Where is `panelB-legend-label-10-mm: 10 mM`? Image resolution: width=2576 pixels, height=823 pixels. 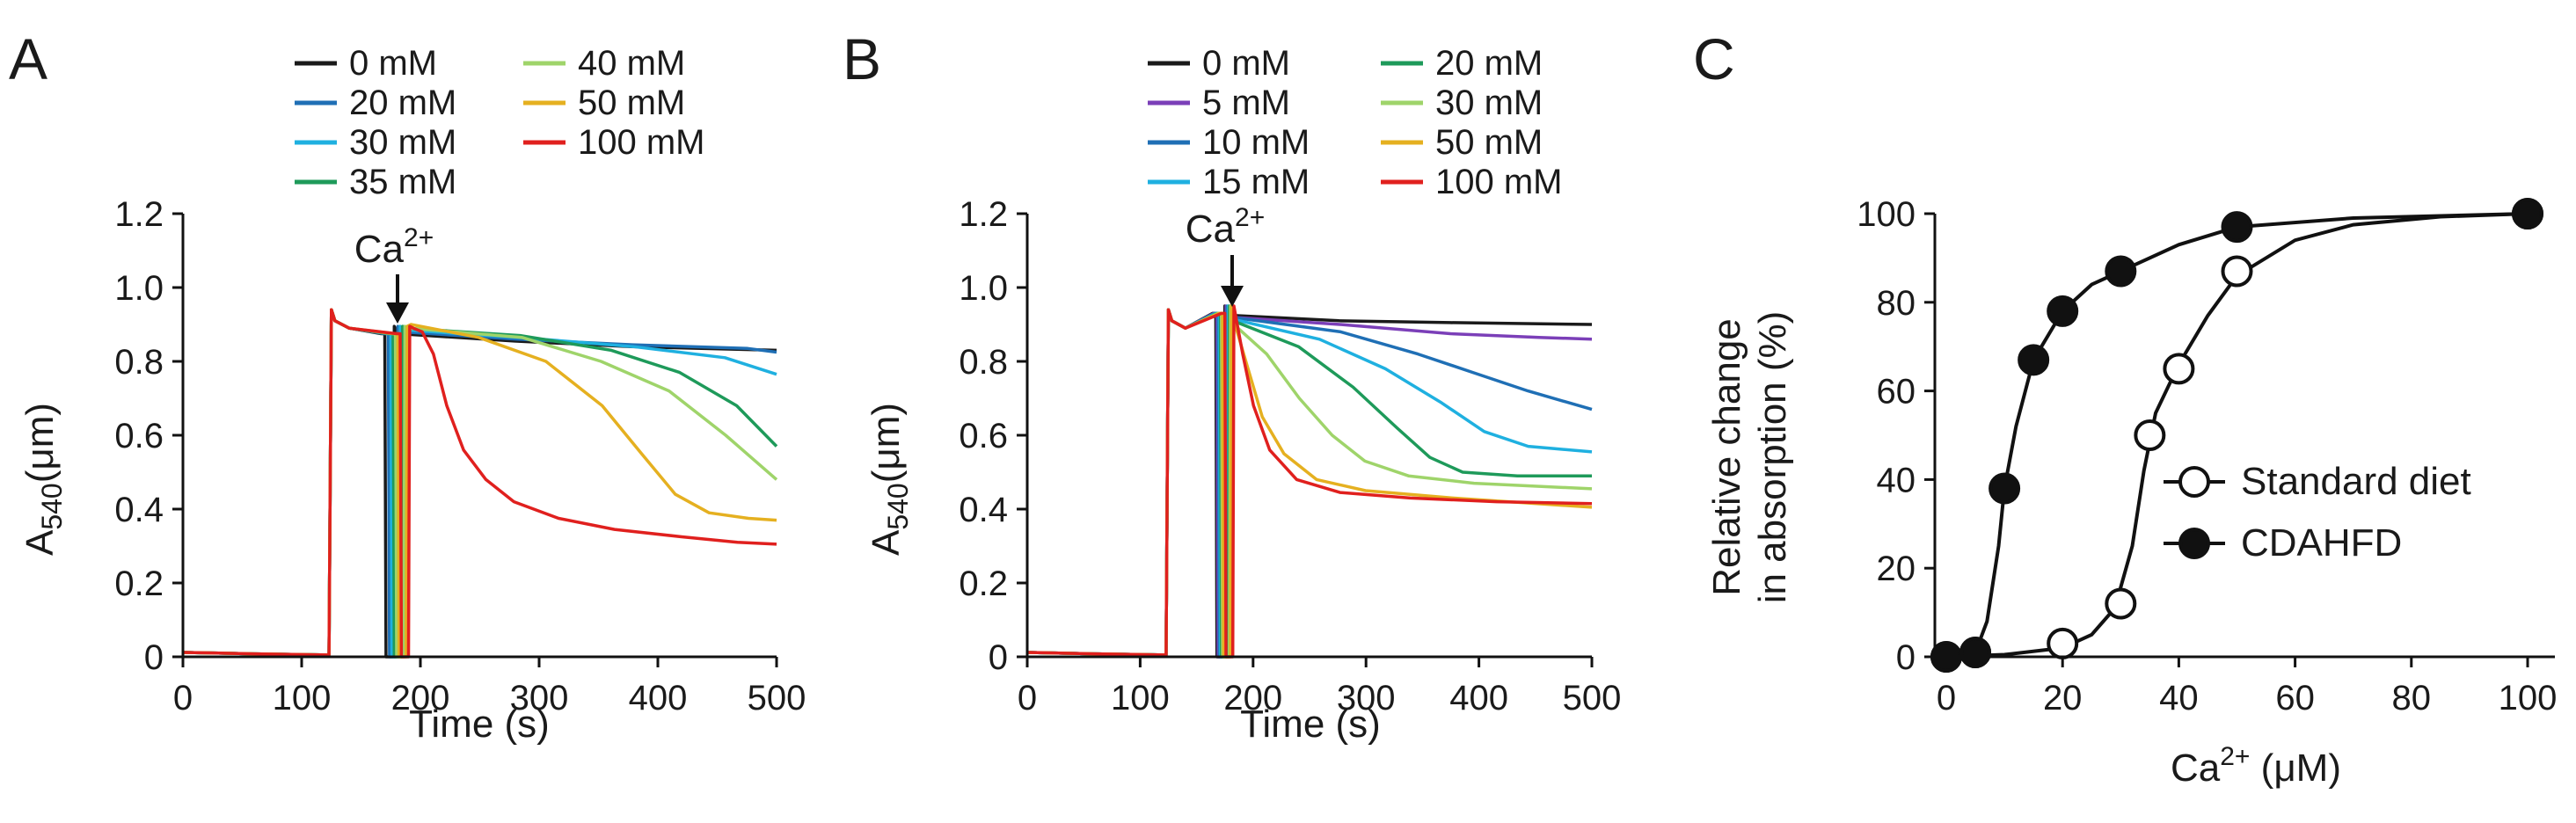 panelB-legend-label-10-mm: 10 mM is located at coordinates (1256, 142).